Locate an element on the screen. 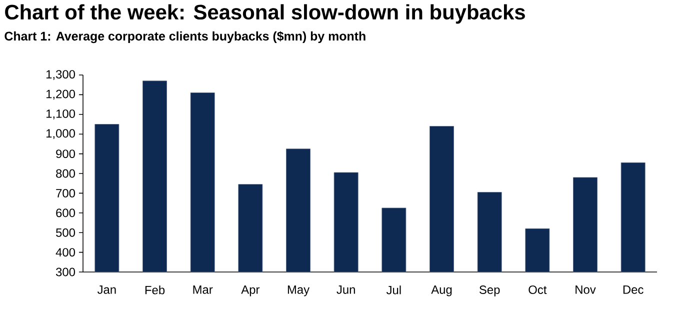 The height and width of the screenshot is (334, 685). x-tick-label: Aug is located at coordinates (441, 291).